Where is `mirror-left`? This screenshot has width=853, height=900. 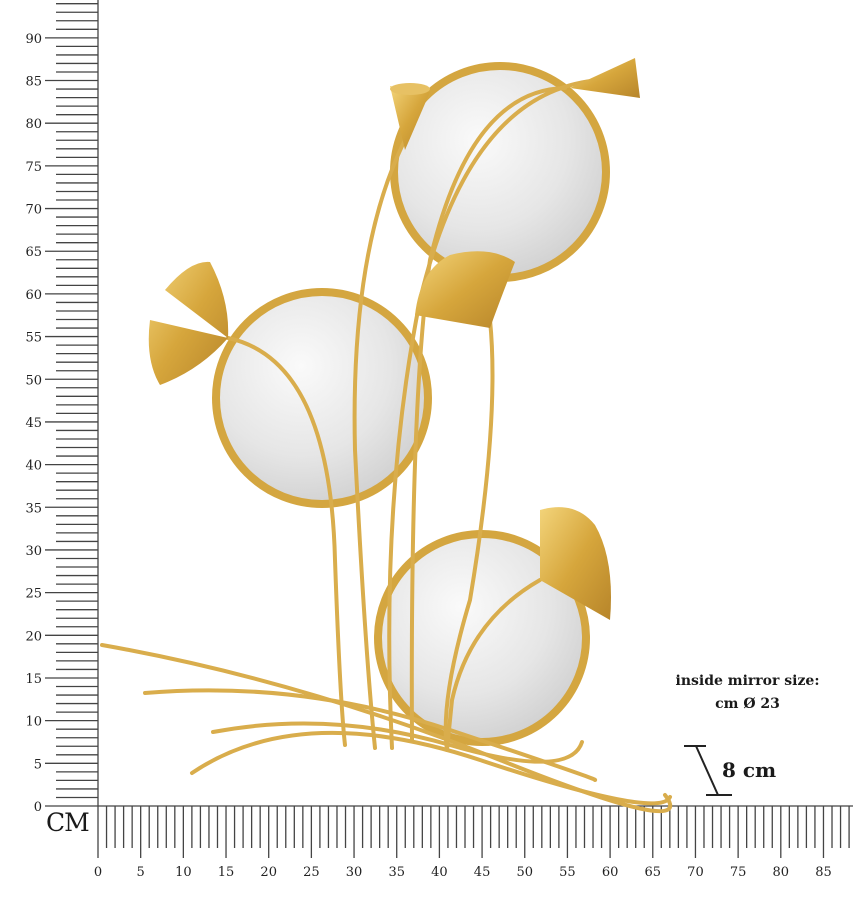 mirror-left is located at coordinates (322, 398).